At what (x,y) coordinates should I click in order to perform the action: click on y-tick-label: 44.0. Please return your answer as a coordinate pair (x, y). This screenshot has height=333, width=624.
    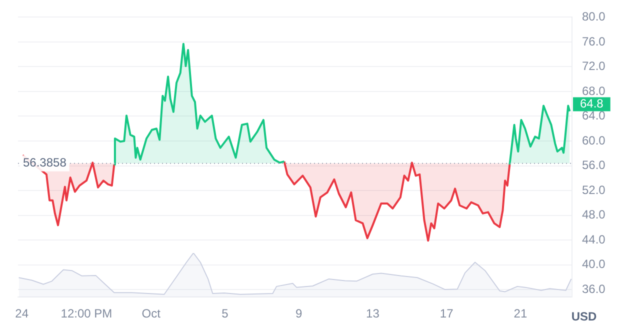
    Looking at the image, I should click on (594, 239).